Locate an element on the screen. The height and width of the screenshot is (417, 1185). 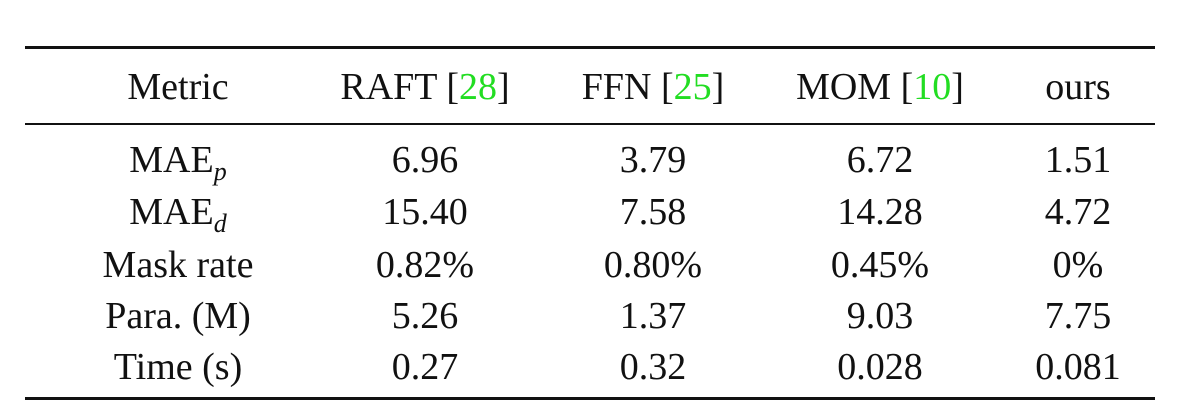
value: 7.75 is located at coordinates (1078, 316).